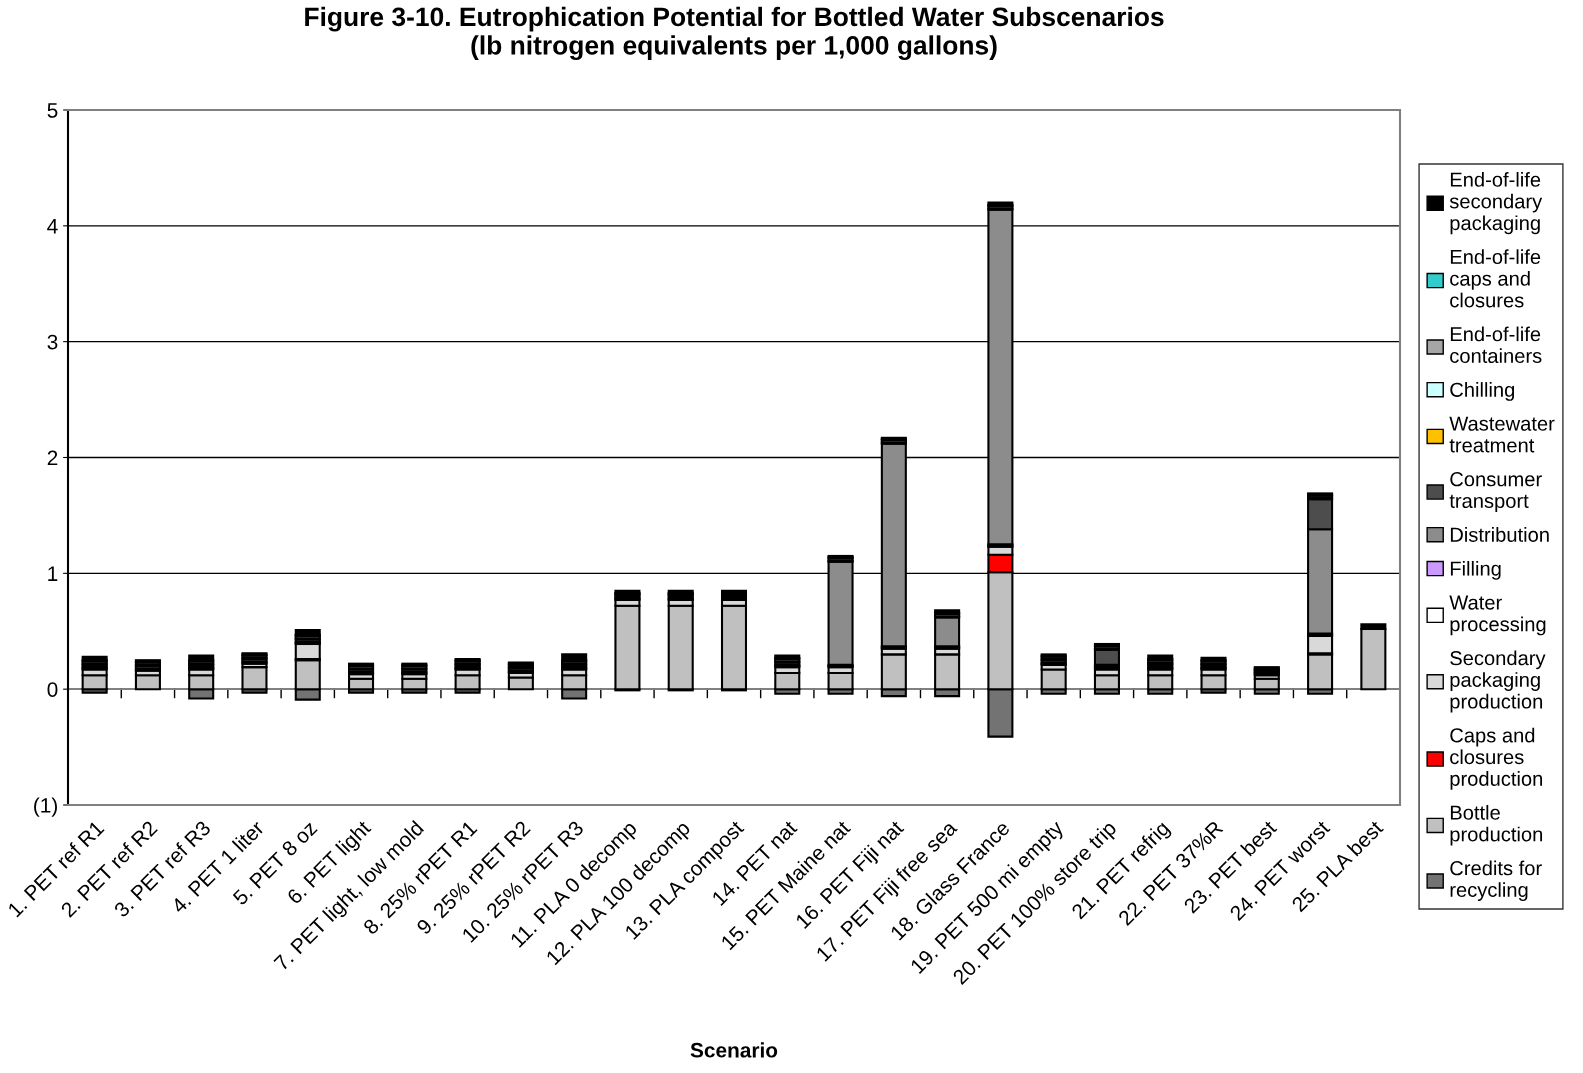 This screenshot has height=1073, width=1583. I want to click on y-tick-label: (1), so click(45, 807).